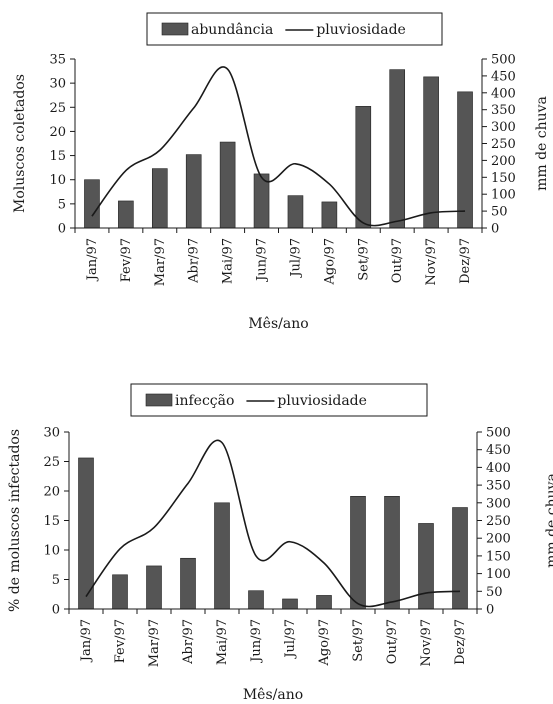 The height and width of the screenshot is (704, 553). What do you see at coordinates (56, 580) in the screenshot?
I see `y-tick-label-left: 5` at bounding box center [56, 580].